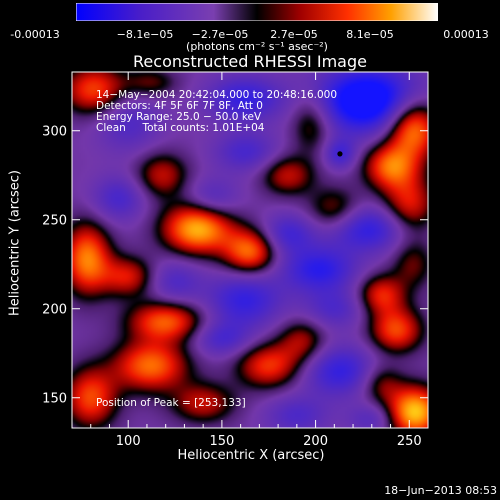  I want to click on energy-range-annotation: Energy Range: 25.0 − 50.0 keV, so click(179, 117).